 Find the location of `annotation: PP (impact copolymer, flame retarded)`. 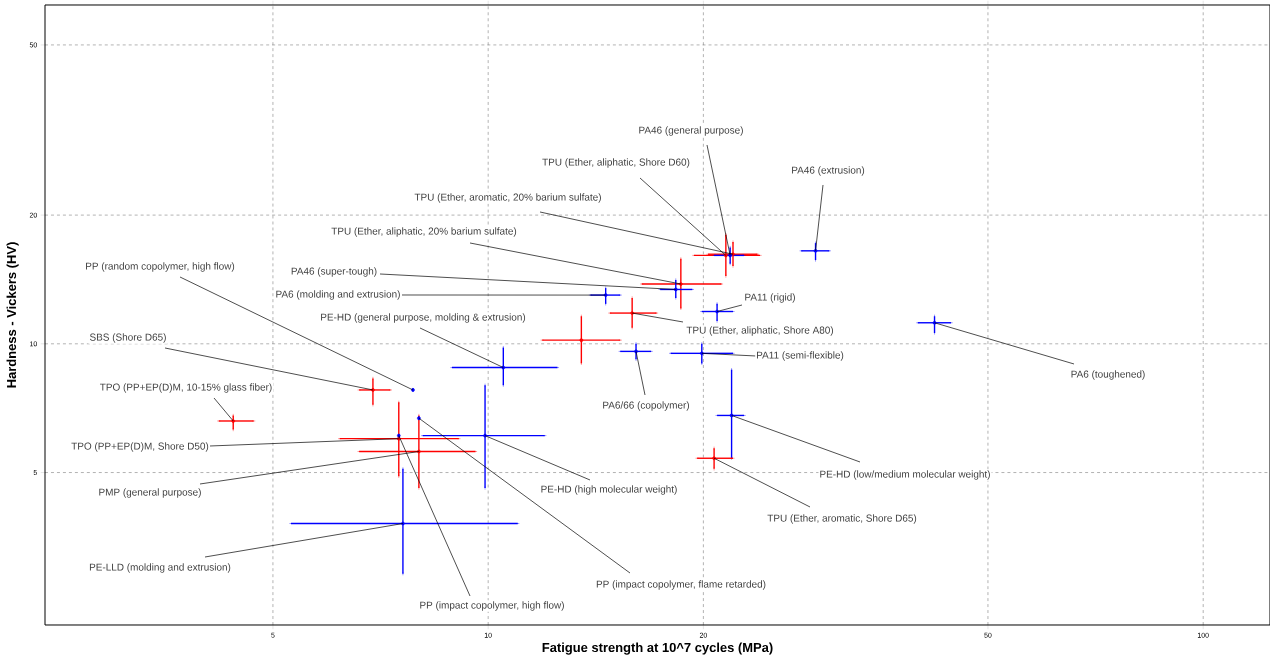

annotation: PP (impact copolymer, flame retarded) is located at coordinates (681, 585).